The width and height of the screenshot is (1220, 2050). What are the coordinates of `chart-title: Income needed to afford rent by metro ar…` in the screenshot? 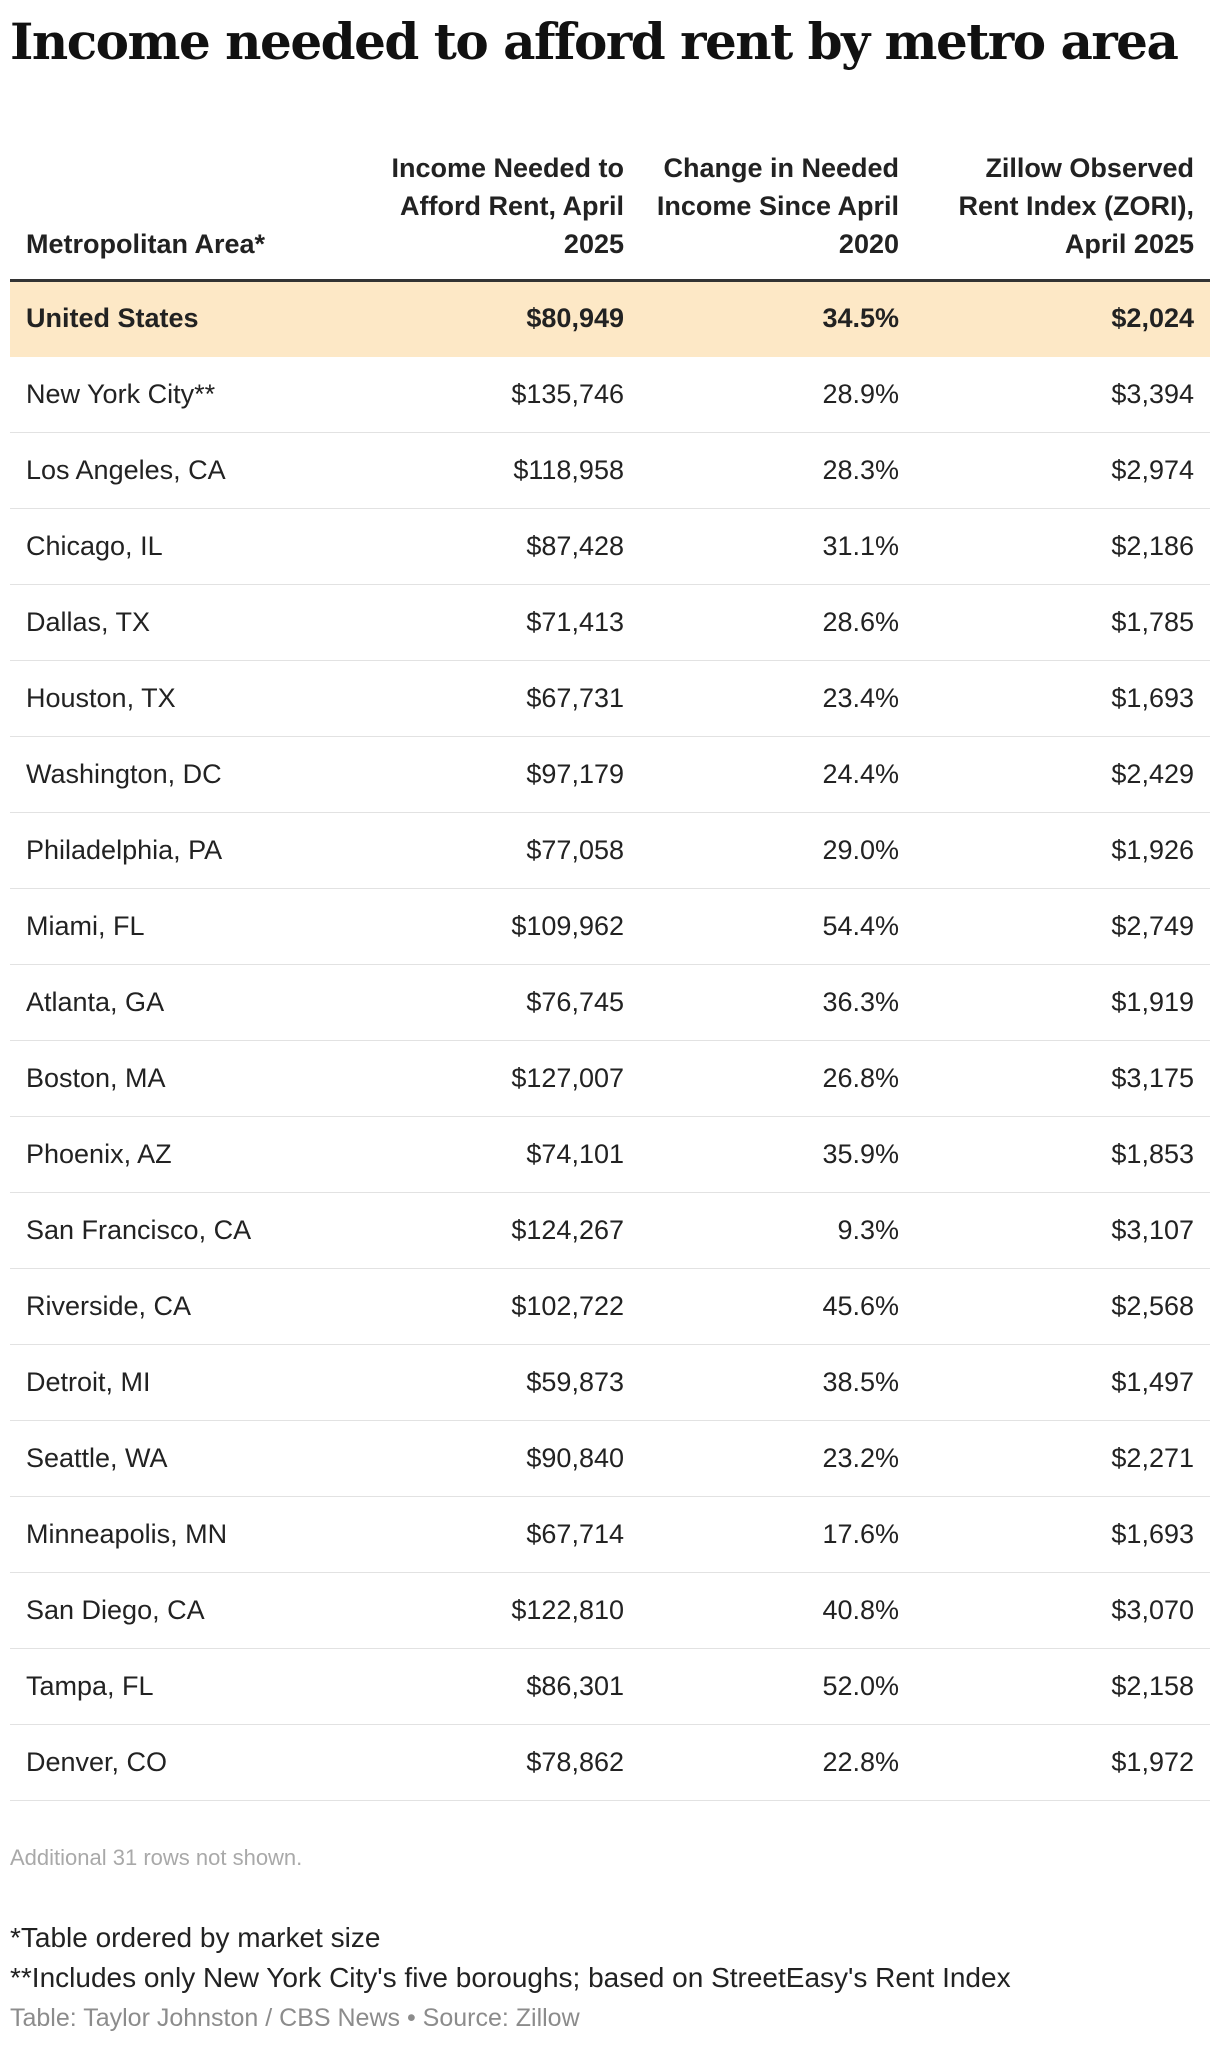 It's located at (594, 41).